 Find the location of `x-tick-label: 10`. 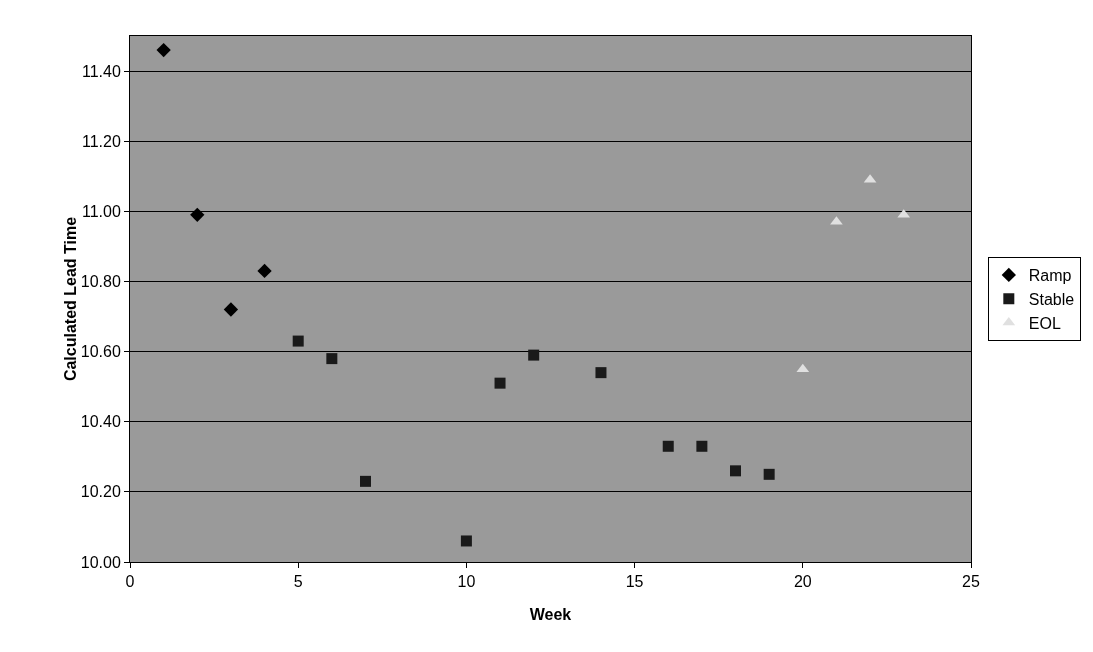

x-tick-label: 10 is located at coordinates (466, 582).